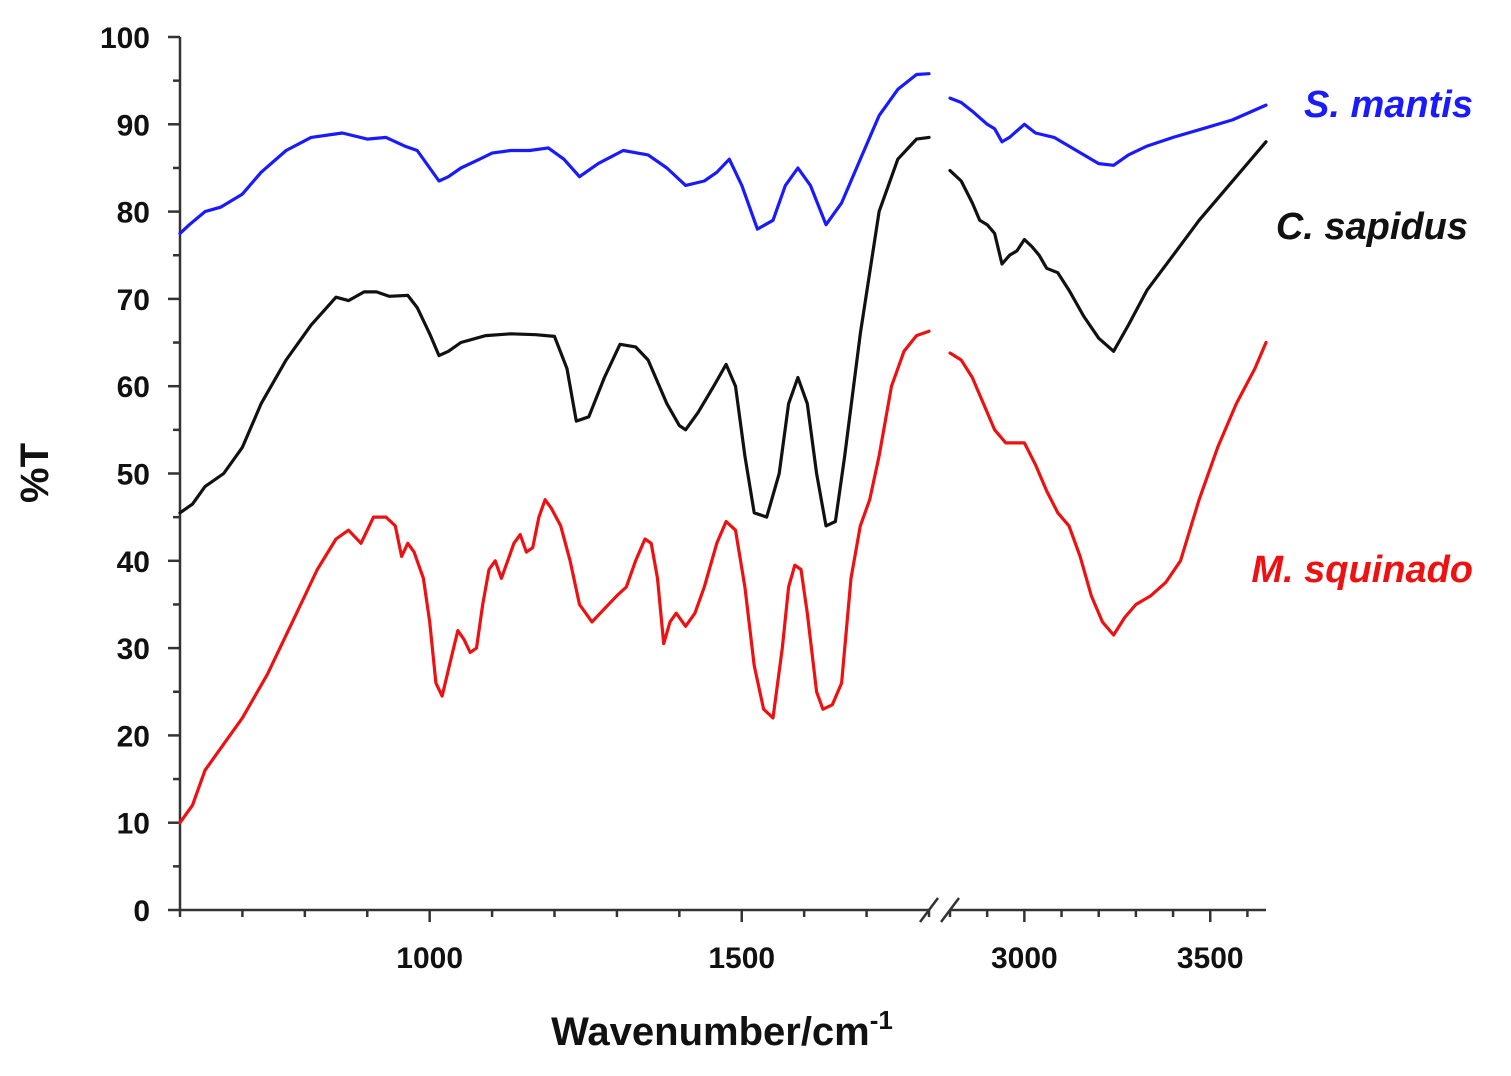  What do you see at coordinates (35, 473) in the screenshot?
I see `y-axis-title: %T` at bounding box center [35, 473].